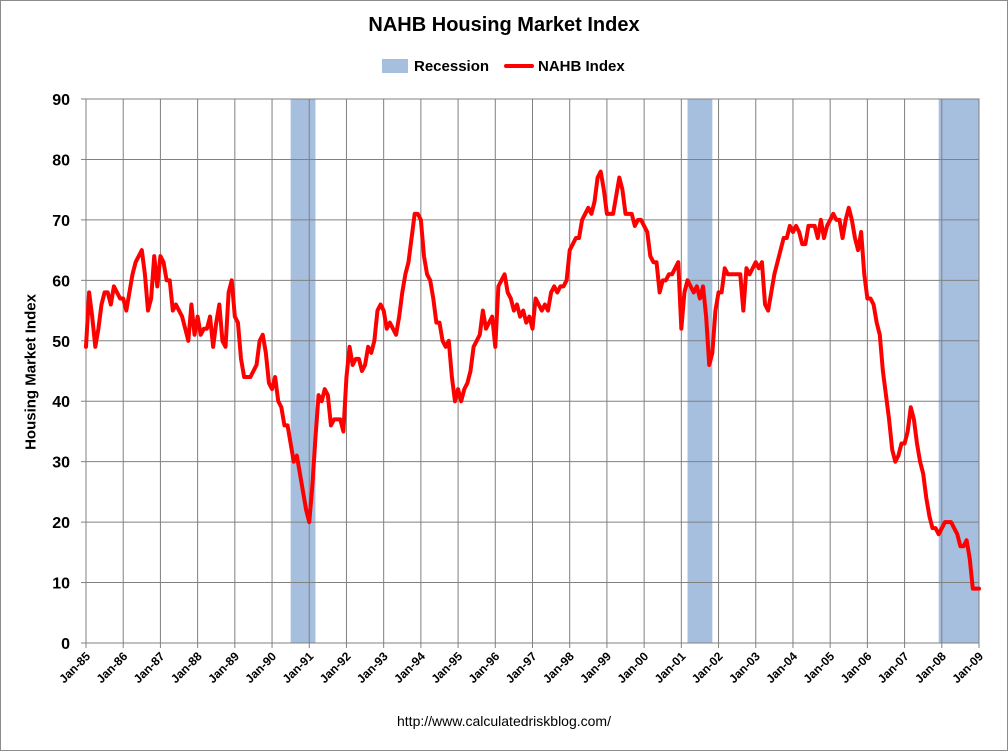  What do you see at coordinates (74, 667) in the screenshot?
I see `x-tick-label-Jan-85: Jan-85` at bounding box center [74, 667].